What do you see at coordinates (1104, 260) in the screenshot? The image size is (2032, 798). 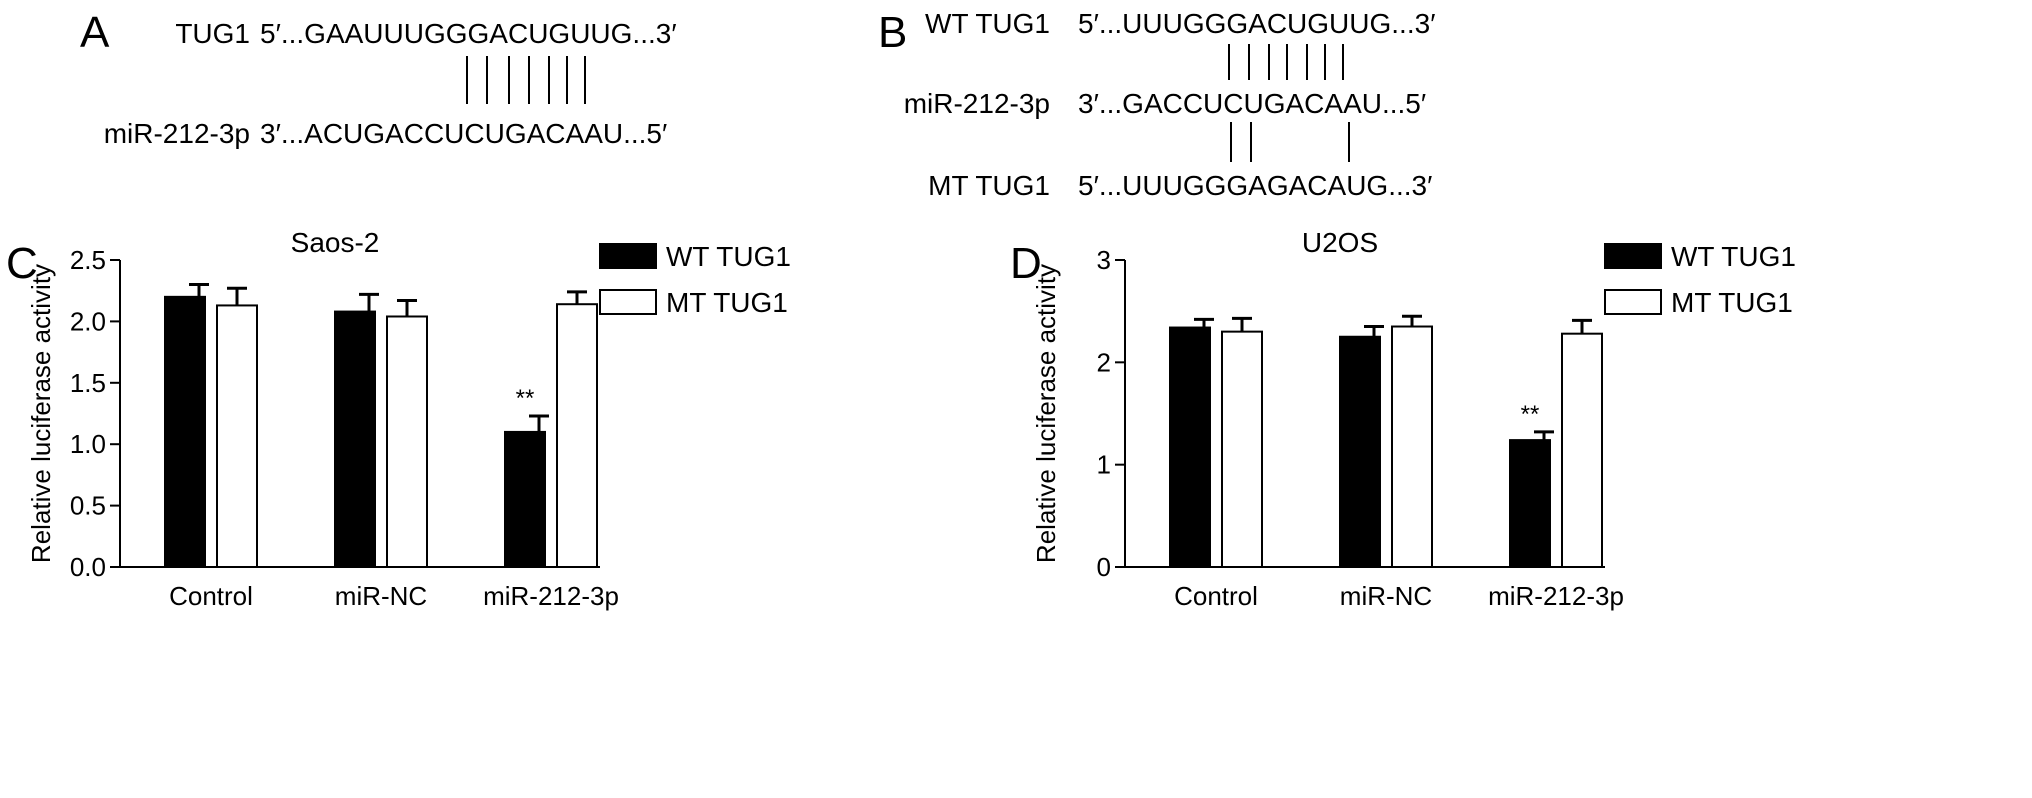 I see `y-tick-label: 3` at bounding box center [1104, 260].